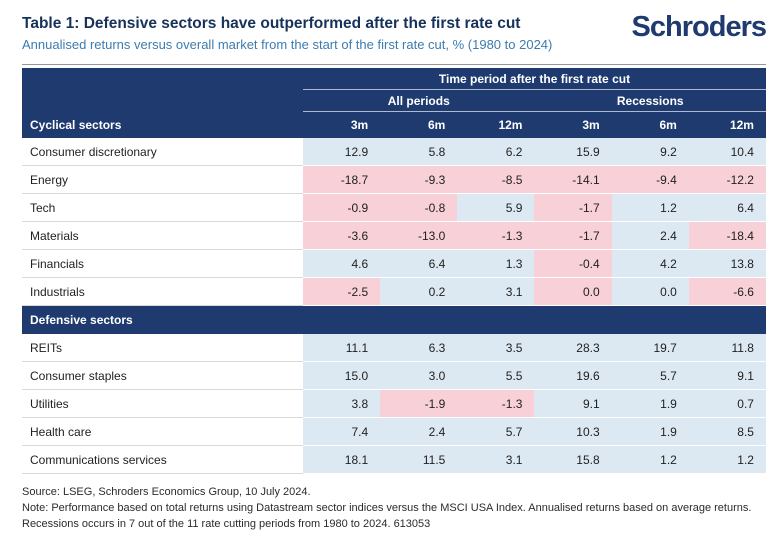 This screenshot has width=770, height=540. I want to click on table-row: Tech -0.9 -0.8 5.9 -1.7 1.2 6.4, so click(394, 208).